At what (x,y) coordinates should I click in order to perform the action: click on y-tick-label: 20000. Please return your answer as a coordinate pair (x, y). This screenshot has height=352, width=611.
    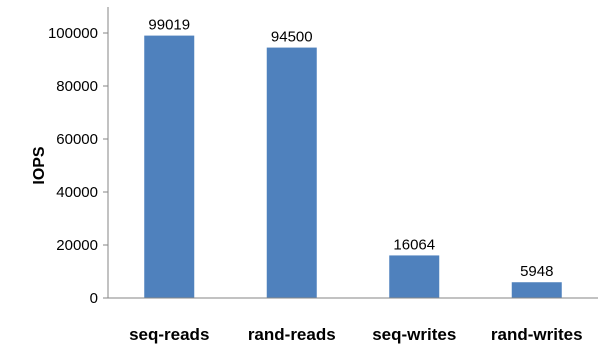
    Looking at the image, I should click on (77, 245).